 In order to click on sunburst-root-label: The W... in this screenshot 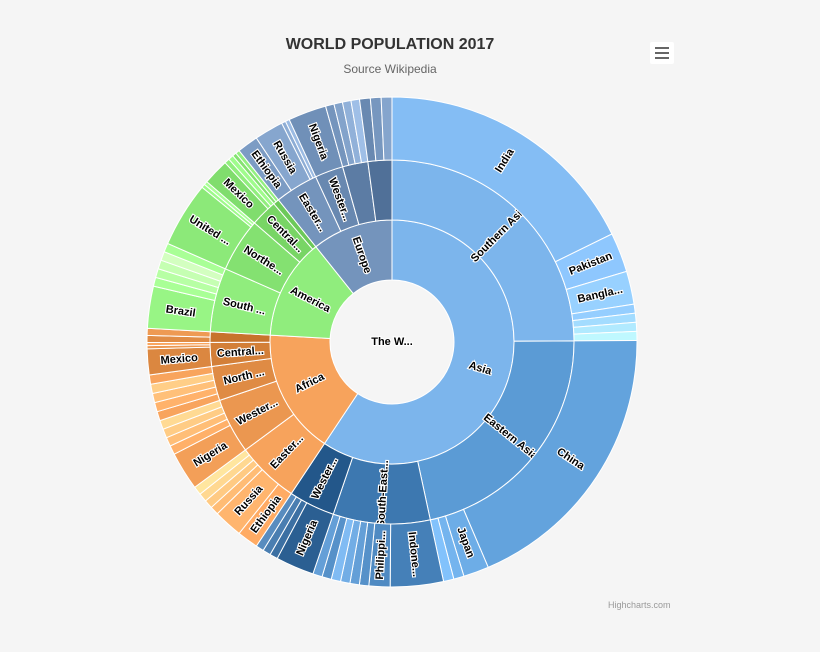, I will do `click(392, 342)`.